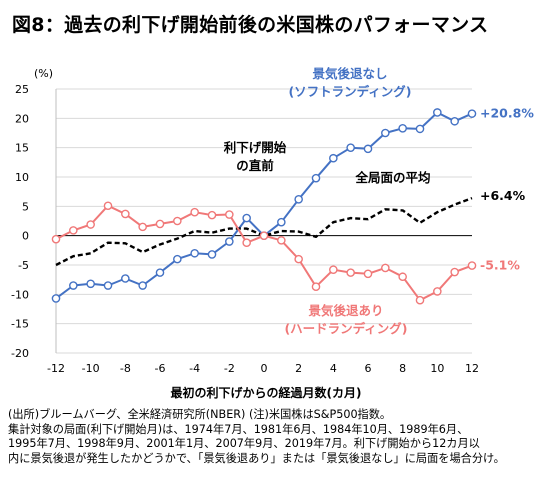 This screenshot has width=553, height=484. Describe the element at coordinates (298, 368) in the screenshot. I see `x-tick-label: 2` at that location.